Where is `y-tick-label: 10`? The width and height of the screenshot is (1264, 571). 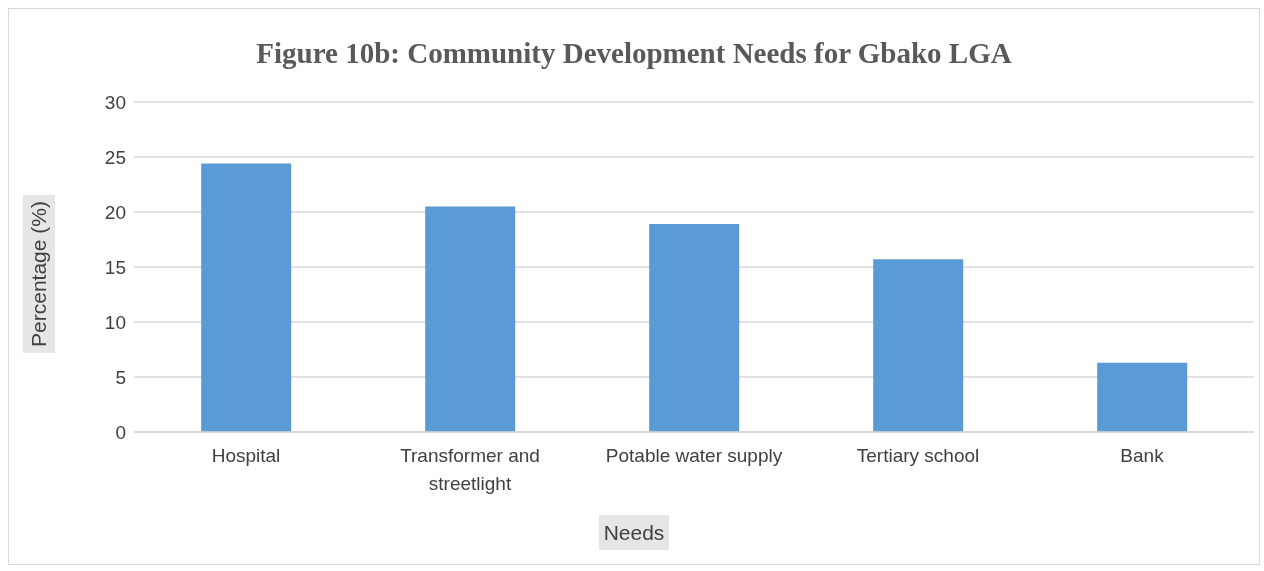
y-tick-label: 10 is located at coordinates (115, 322).